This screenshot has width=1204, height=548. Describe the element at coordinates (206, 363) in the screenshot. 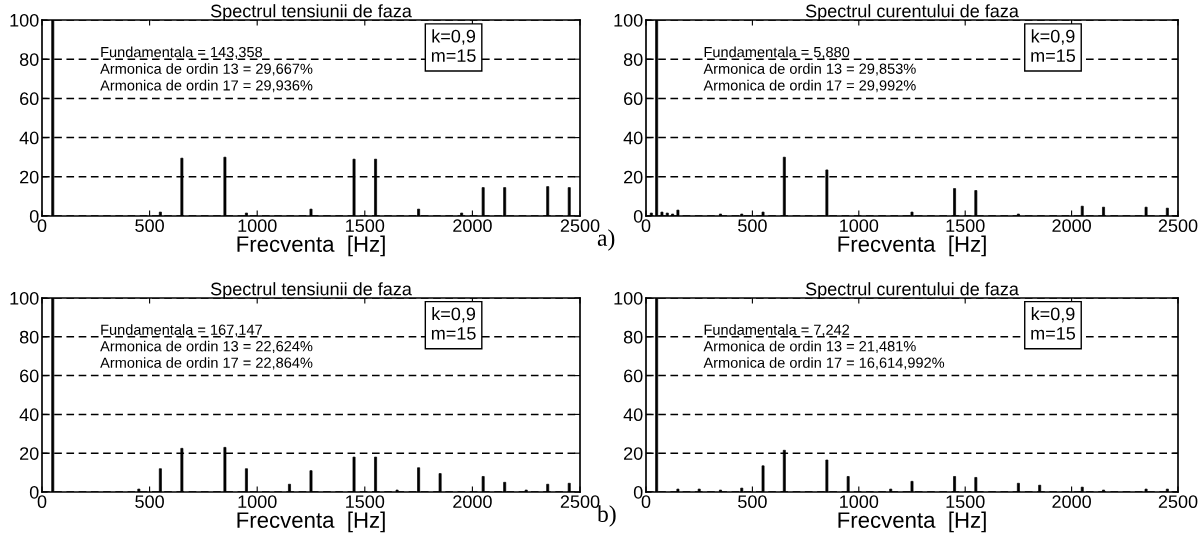

I see `annotation: Armonica de ordin 17 = 22,864%` at that location.